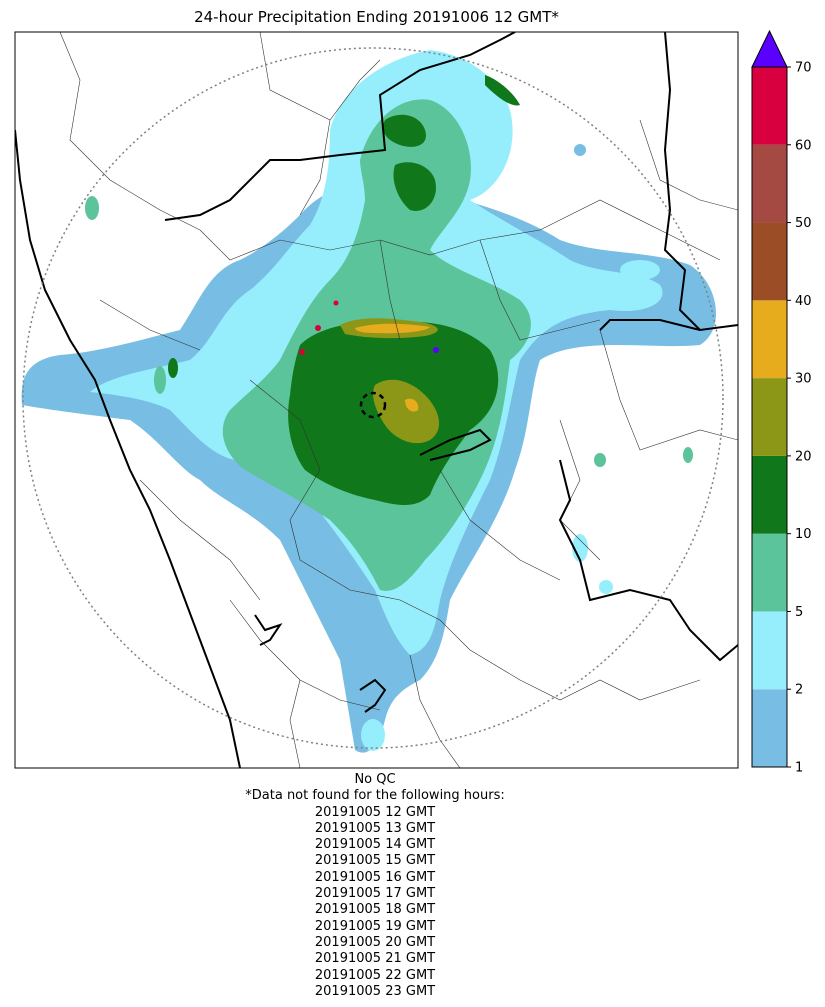 This screenshot has height=1007, width=825. Describe the element at coordinates (375, 910) in the screenshot. I see `missing-hour-item: 20191005 18 GMT` at that location.